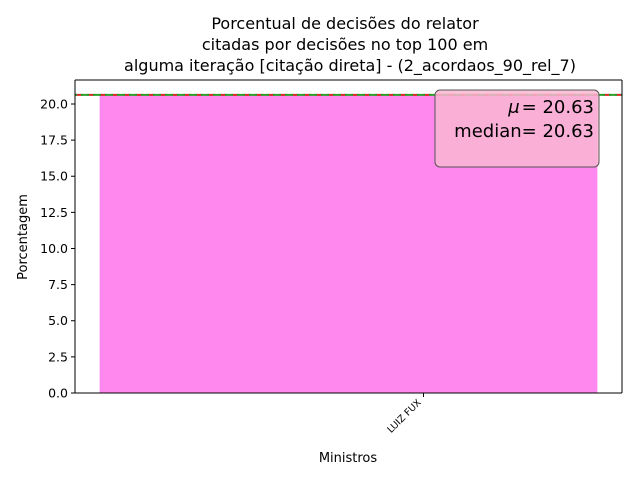 The image size is (640, 484). What do you see at coordinates (23, 237) in the screenshot?
I see `y-axis-label: Porcentagem` at bounding box center [23, 237].